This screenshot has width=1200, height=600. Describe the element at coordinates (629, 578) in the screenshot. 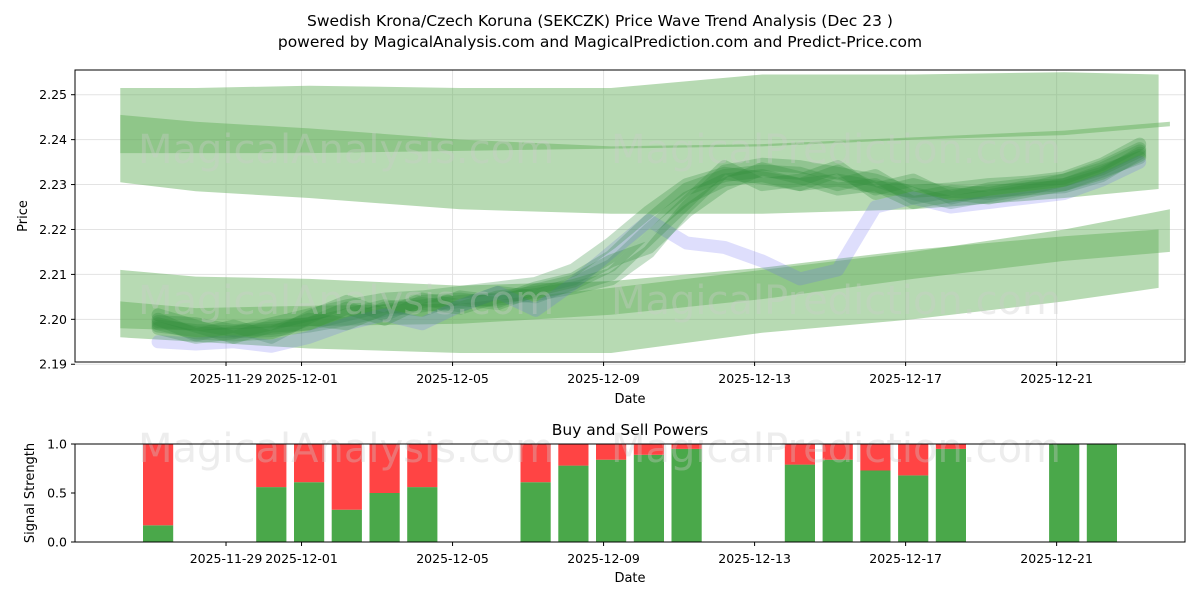

I see `power-x-axis-label: Date` at that location.